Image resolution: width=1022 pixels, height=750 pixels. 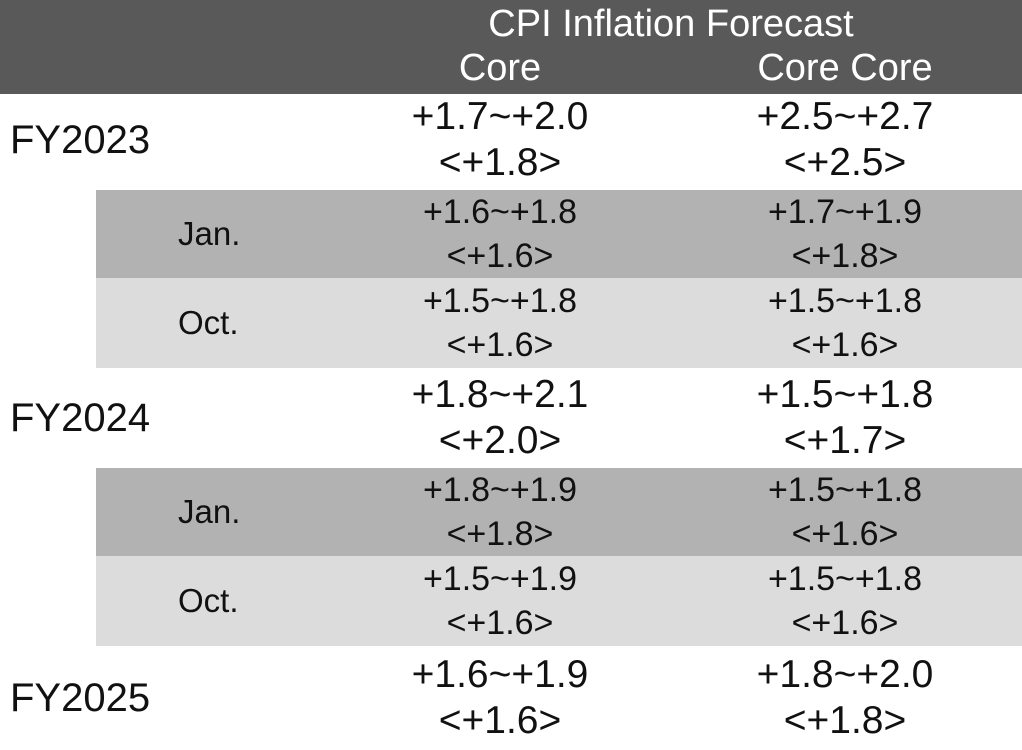 I want to click on table-header: CPI Inflation Forecast Core Core Core, so click(x=511, y=47).